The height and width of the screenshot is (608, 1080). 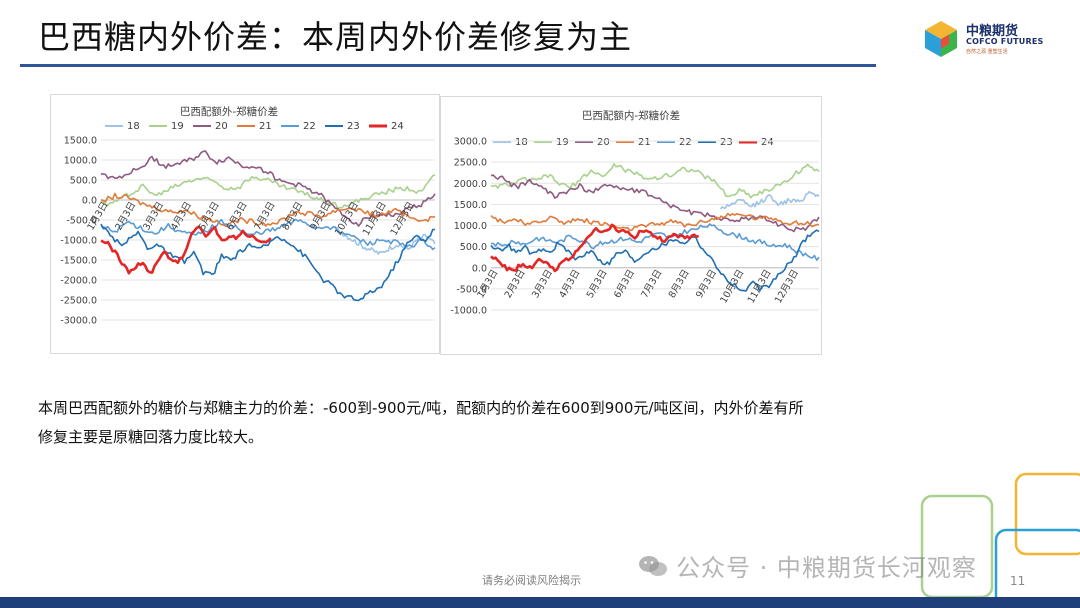 I want to click on x-tick-label: 12月3日, so click(x=787, y=287).